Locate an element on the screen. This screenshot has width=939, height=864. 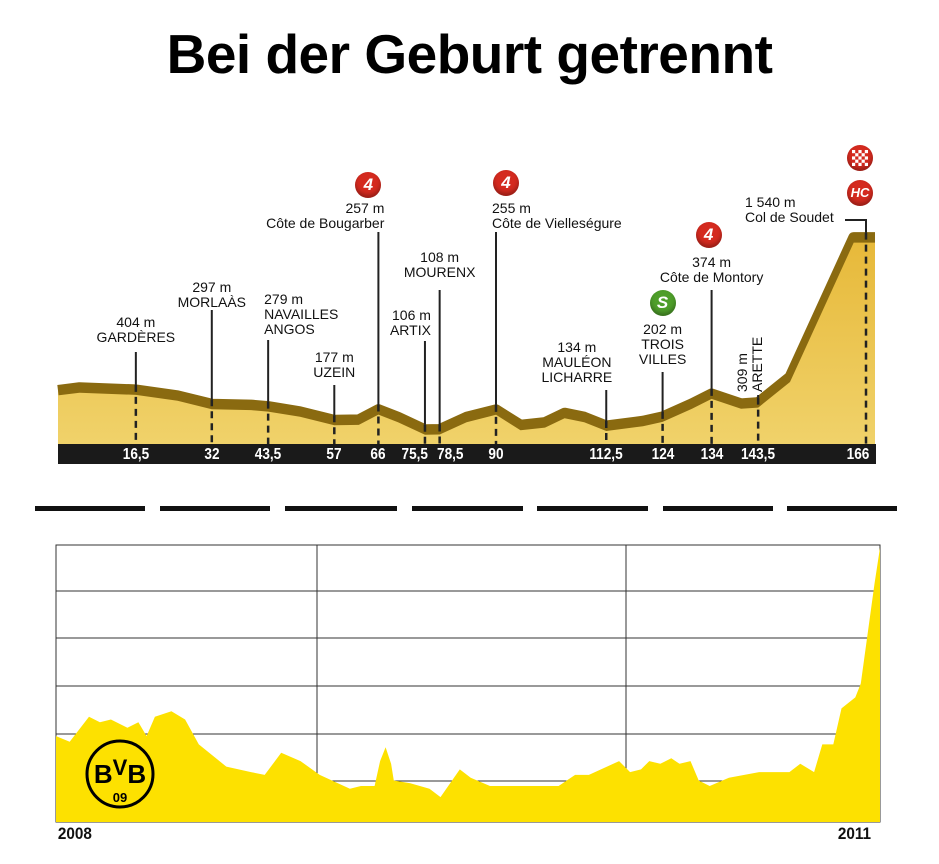
marker-label: 297 m MORLAÀS is located at coordinates (212, 295).